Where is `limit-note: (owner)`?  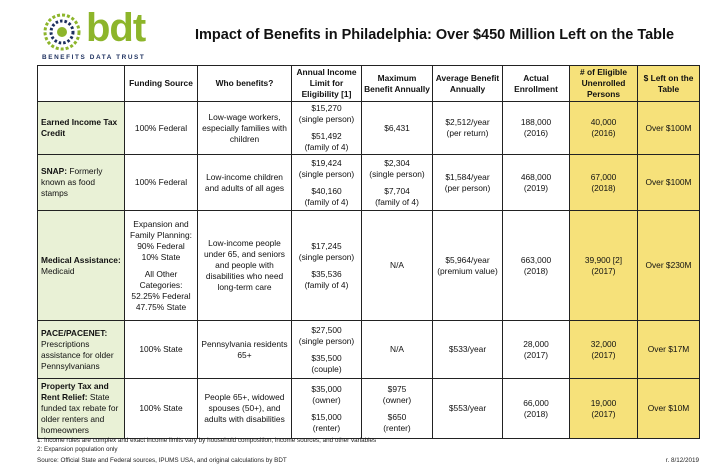 limit-note: (owner) is located at coordinates (326, 399).